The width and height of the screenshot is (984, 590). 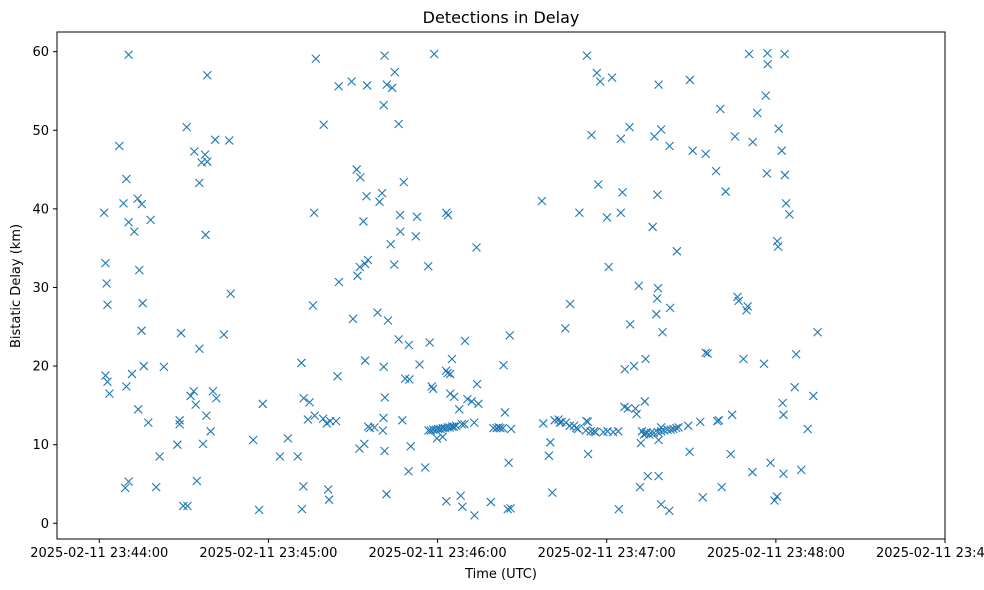 I want to click on y-axis: 0 10 20 30 40 50 60, so click(x=44, y=288).